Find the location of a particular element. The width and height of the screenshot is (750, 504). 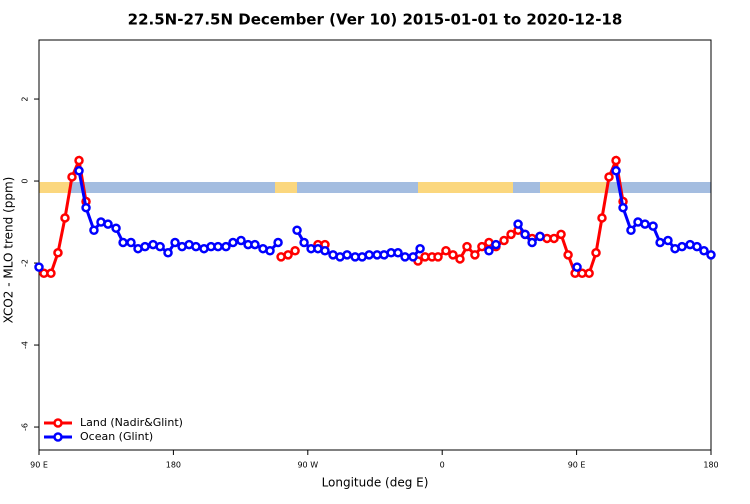

x-axis-label: Longitude (deg E) is located at coordinates (375, 483).